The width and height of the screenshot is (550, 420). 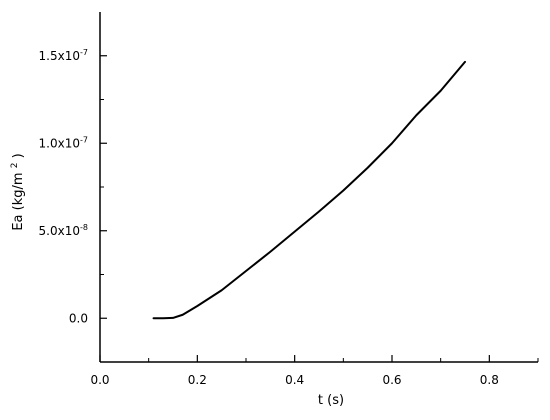 I want to click on y-tick-label: 0.0, so click(x=78, y=318).